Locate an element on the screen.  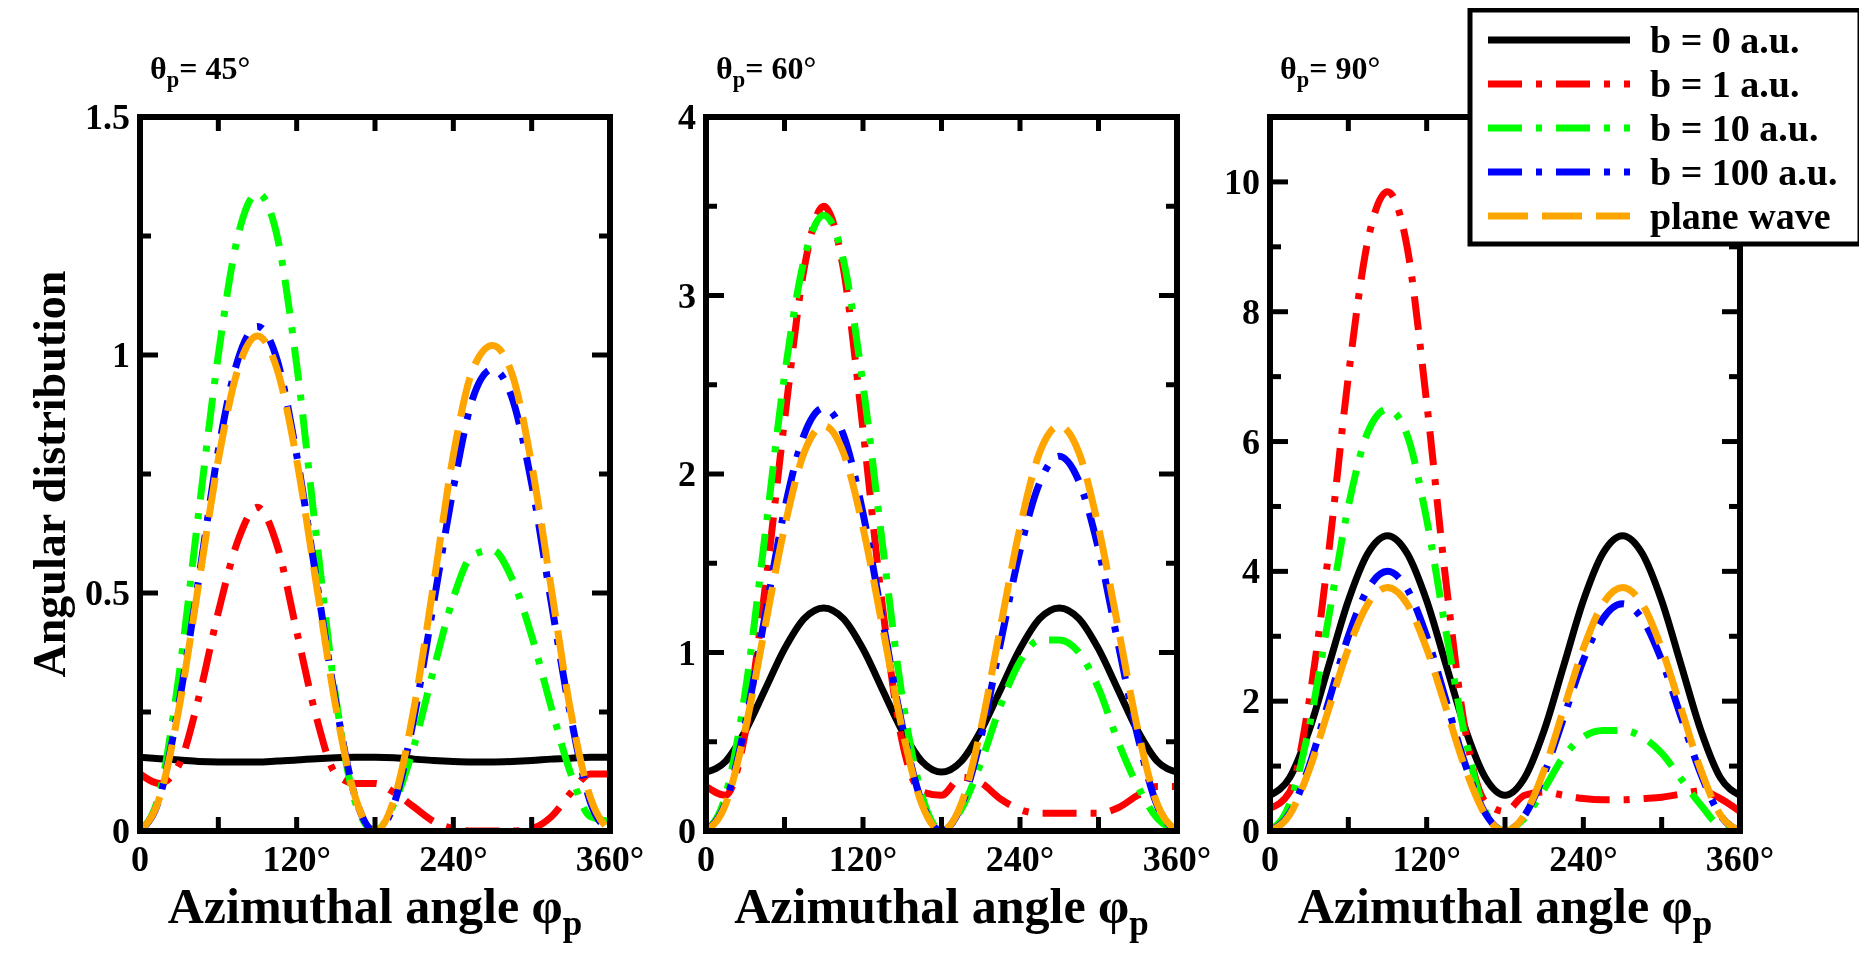
y-tick-label: 8 is located at coordinates (1251, 311).